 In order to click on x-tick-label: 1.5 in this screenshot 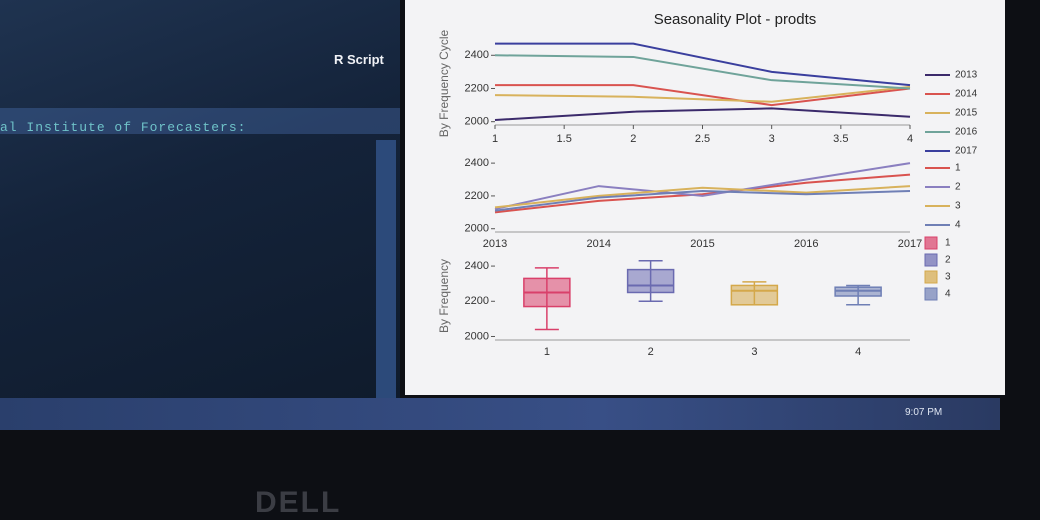, I will do `click(564, 139)`.